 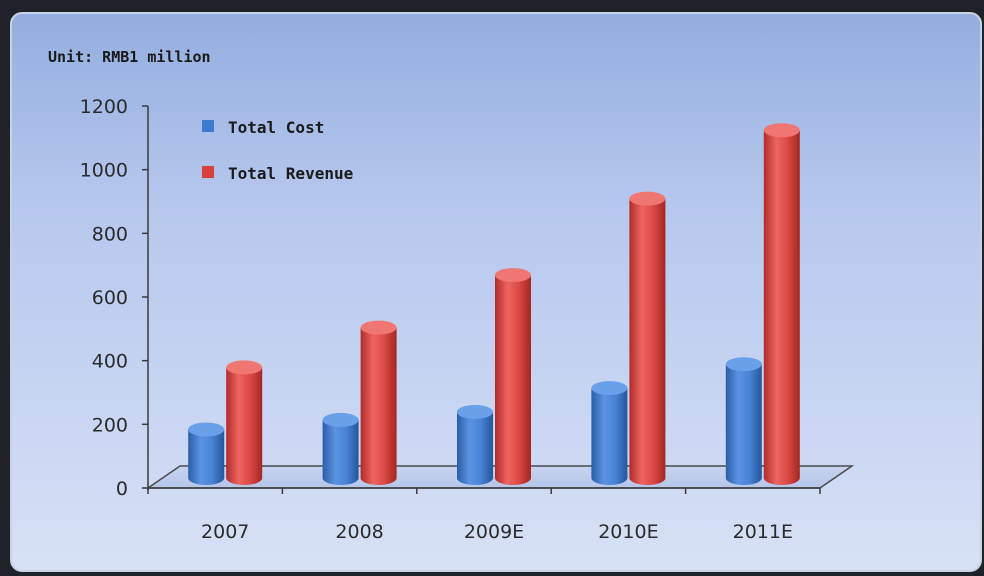 What do you see at coordinates (110, 298) in the screenshot?
I see `y-tick-label: 600` at bounding box center [110, 298].